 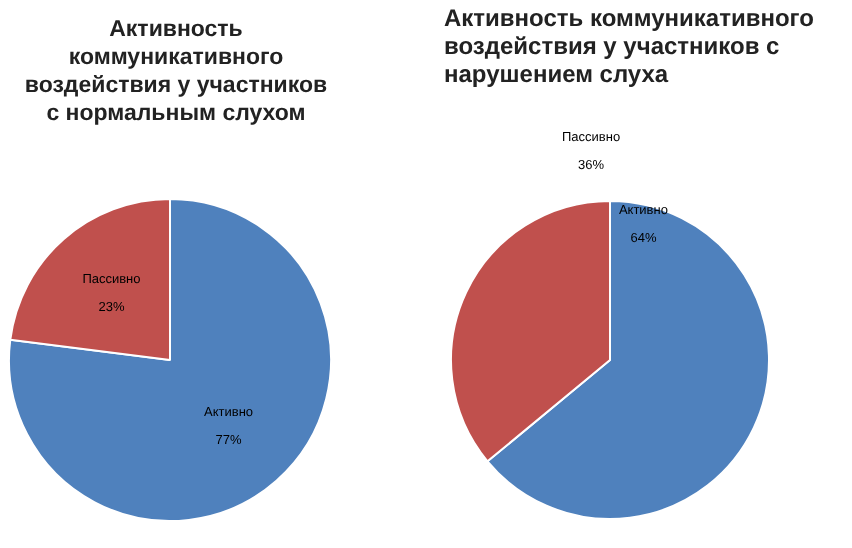 What do you see at coordinates (176, 72) in the screenshot?
I see `chart-title: Активность коммуникативного воздействия у участников с нормальным слухом` at bounding box center [176, 72].